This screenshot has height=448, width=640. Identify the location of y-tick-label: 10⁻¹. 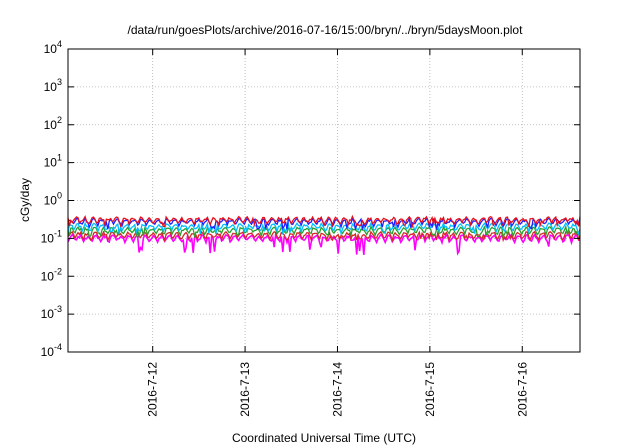
(51, 236).